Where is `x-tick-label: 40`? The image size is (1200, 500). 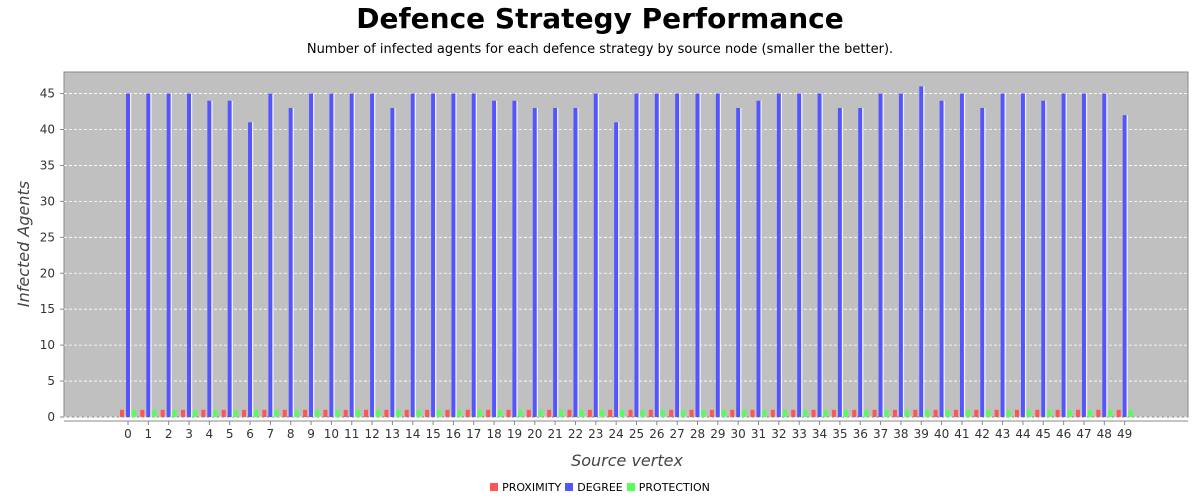
x-tick-label: 40 is located at coordinates (941, 434).